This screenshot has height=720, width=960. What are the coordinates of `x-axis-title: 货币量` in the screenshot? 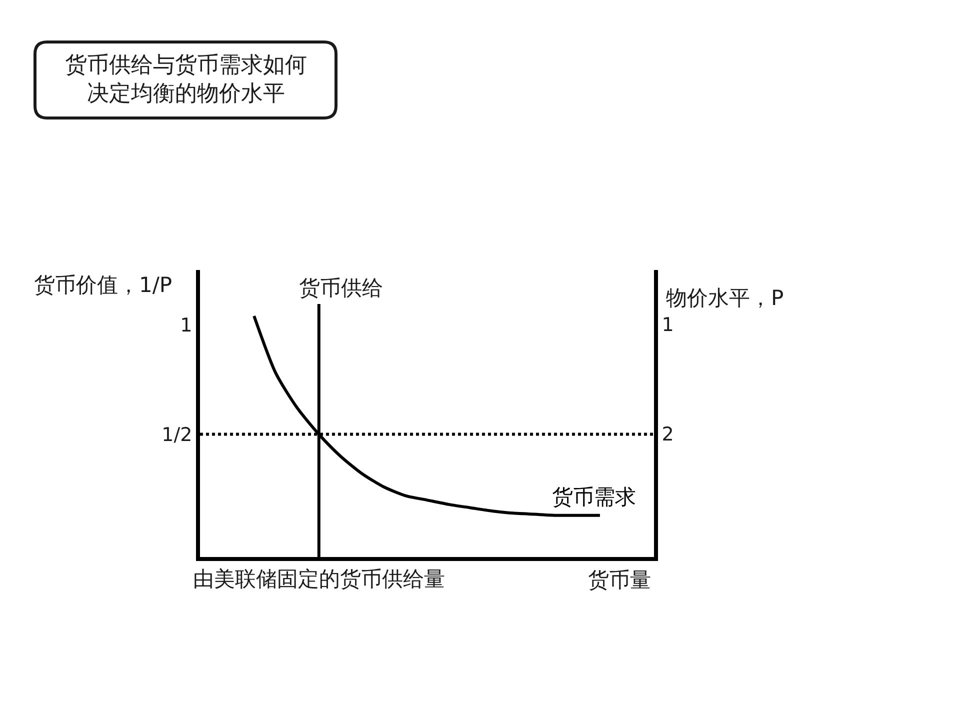 It's located at (619, 580).